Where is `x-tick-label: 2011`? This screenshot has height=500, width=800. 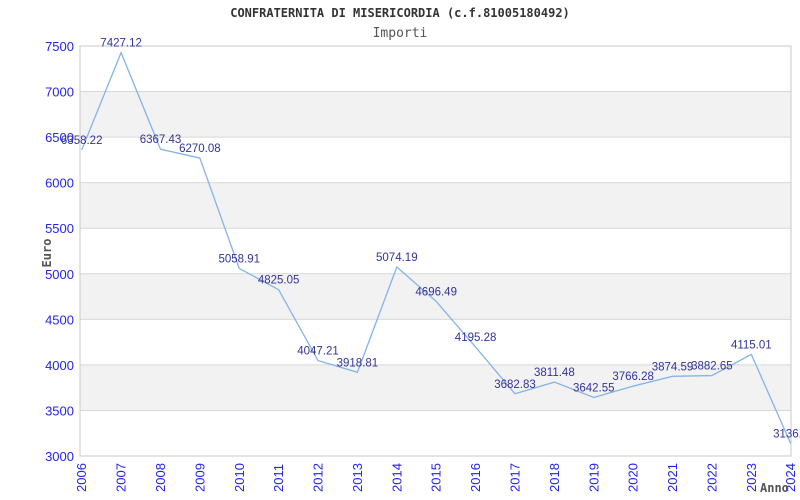
x-tick-label: 2011 is located at coordinates (278, 478).